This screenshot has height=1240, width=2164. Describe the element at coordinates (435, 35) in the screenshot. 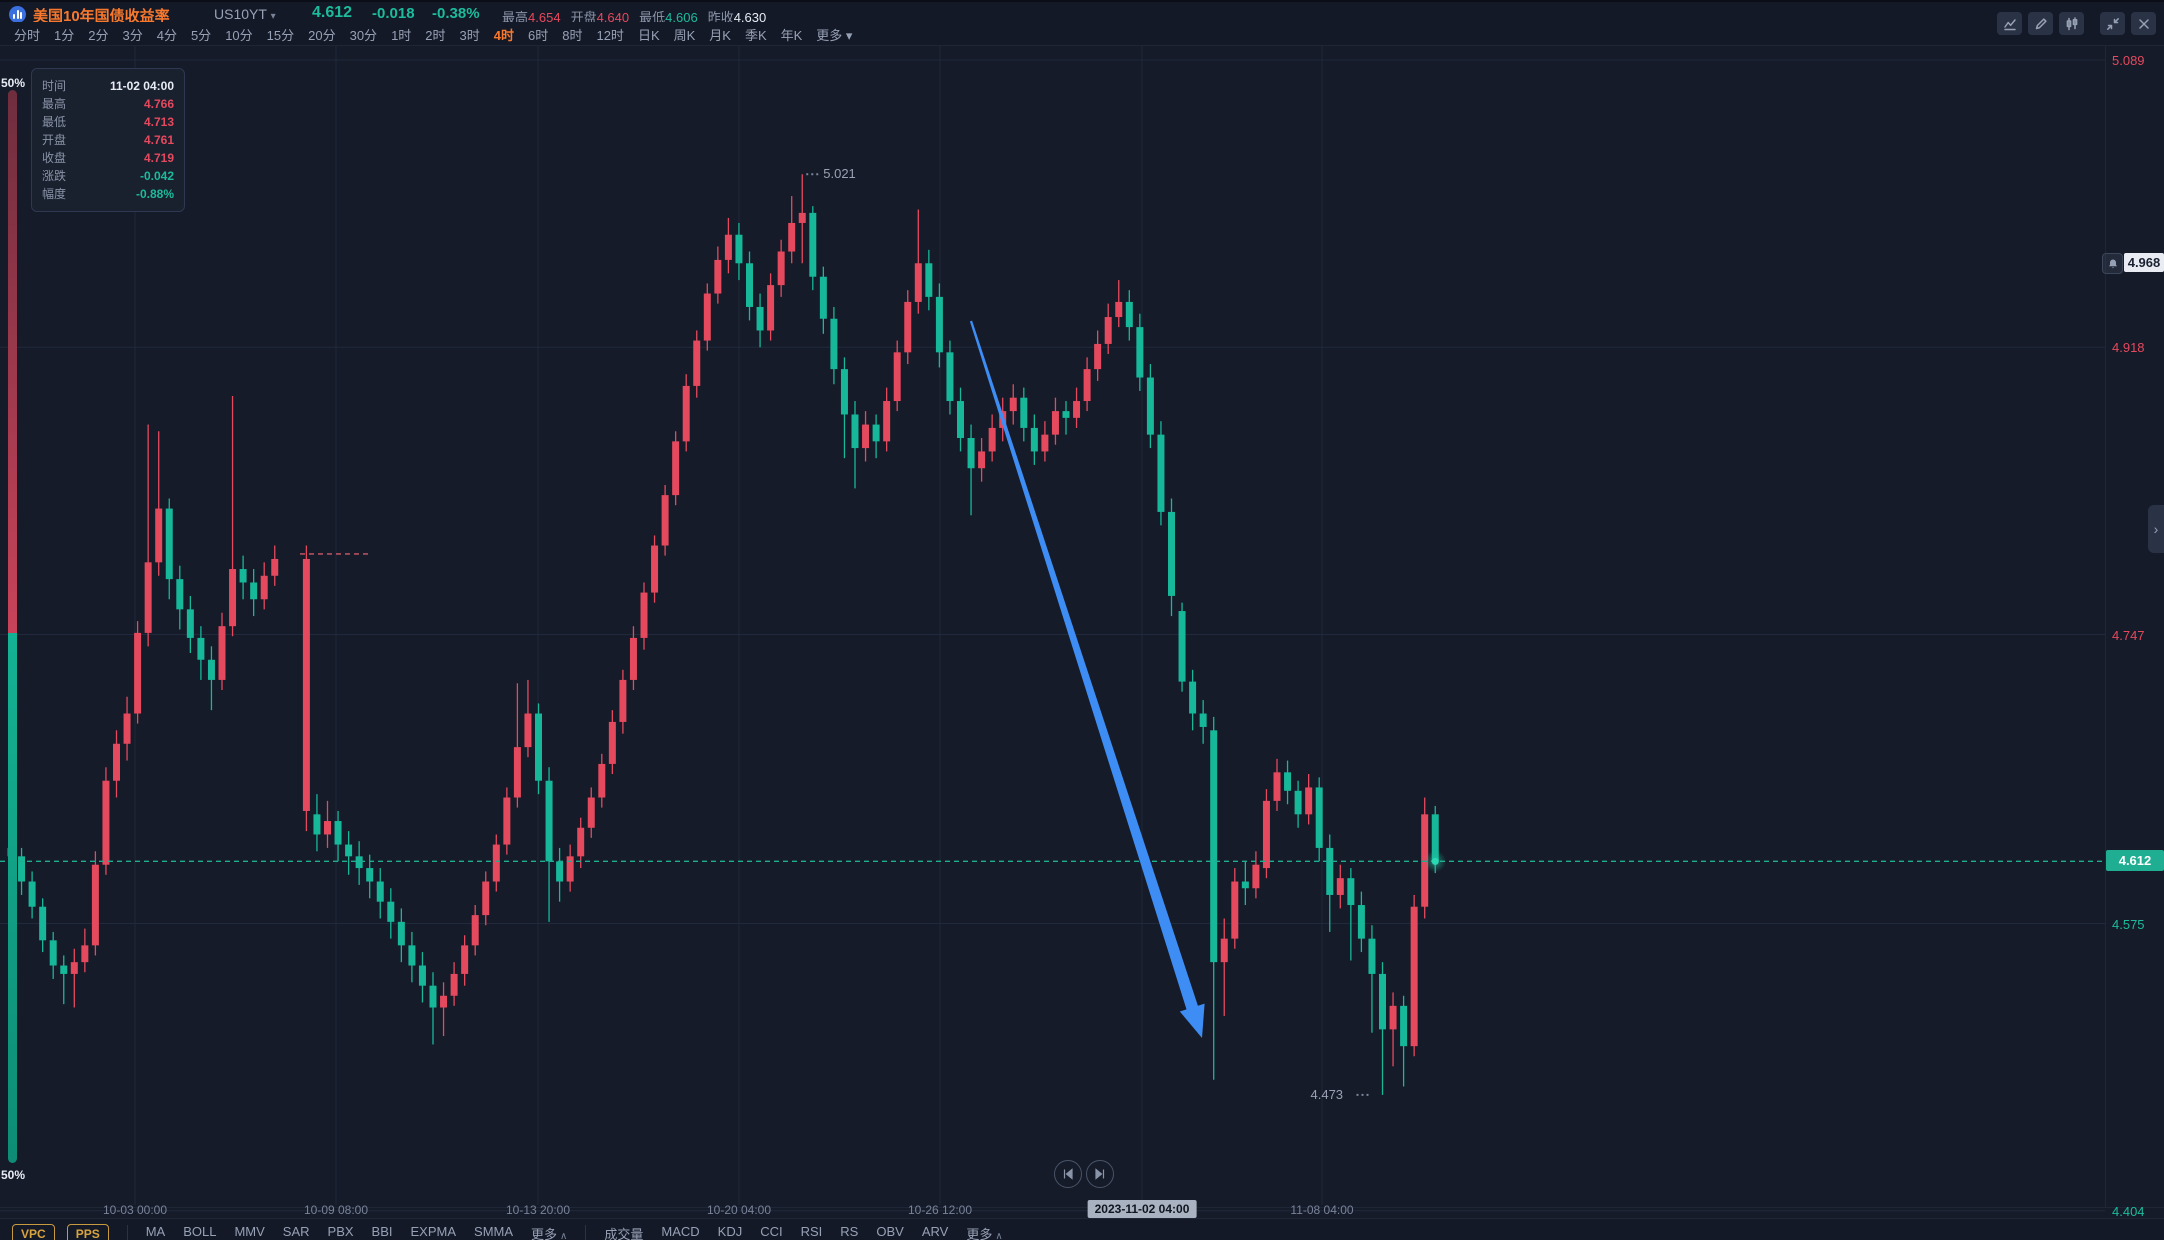

I see `timeframe-2时: 2时` at that location.